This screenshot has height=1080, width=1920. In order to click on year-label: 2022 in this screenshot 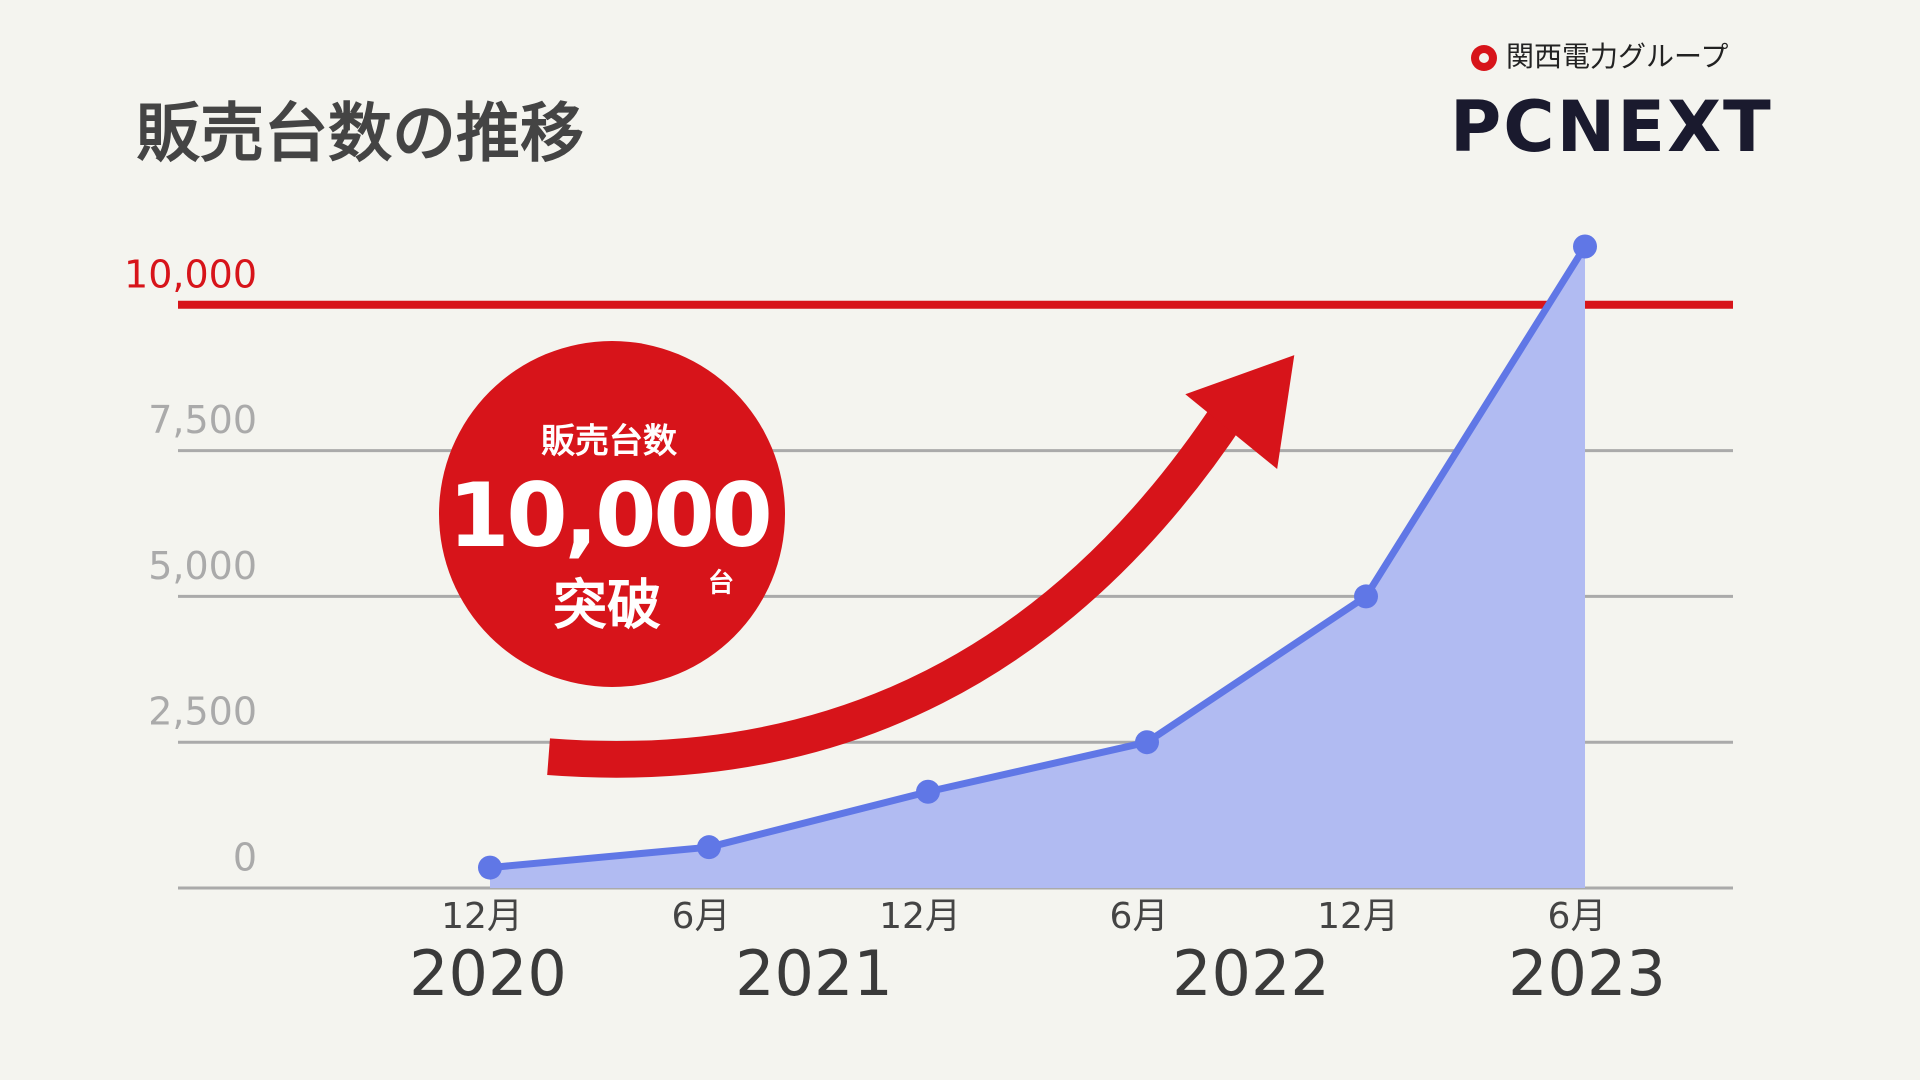, I will do `click(1251, 973)`.